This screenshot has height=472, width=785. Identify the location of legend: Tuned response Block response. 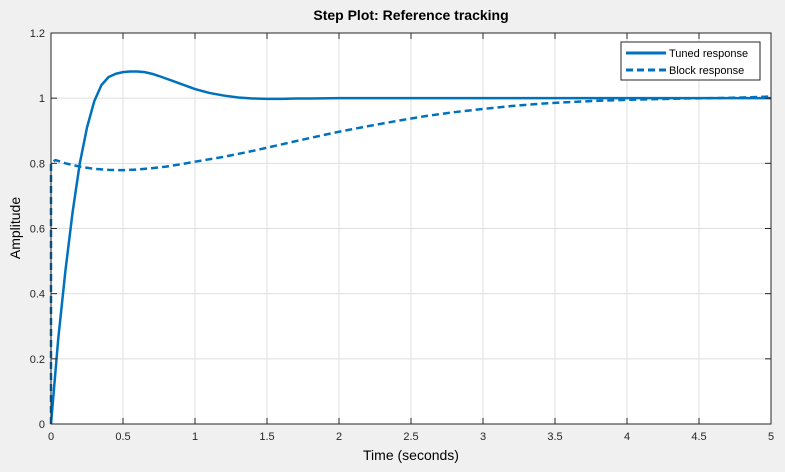
(690, 61).